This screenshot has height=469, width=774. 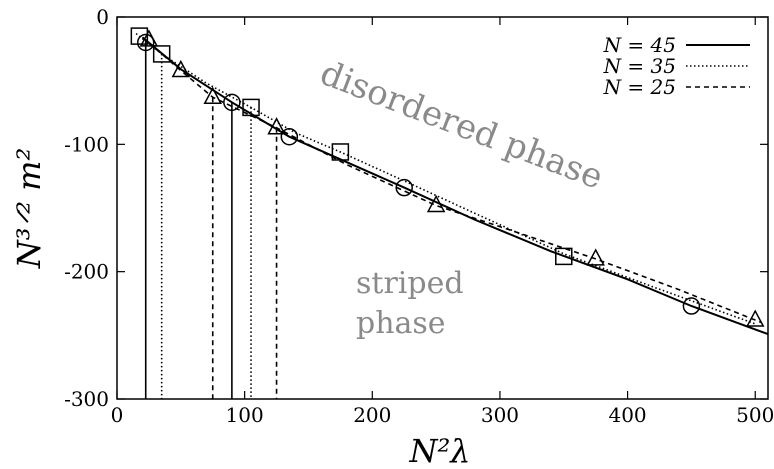 What do you see at coordinates (500, 415) in the screenshot?
I see `x-tick-label: 300` at bounding box center [500, 415].